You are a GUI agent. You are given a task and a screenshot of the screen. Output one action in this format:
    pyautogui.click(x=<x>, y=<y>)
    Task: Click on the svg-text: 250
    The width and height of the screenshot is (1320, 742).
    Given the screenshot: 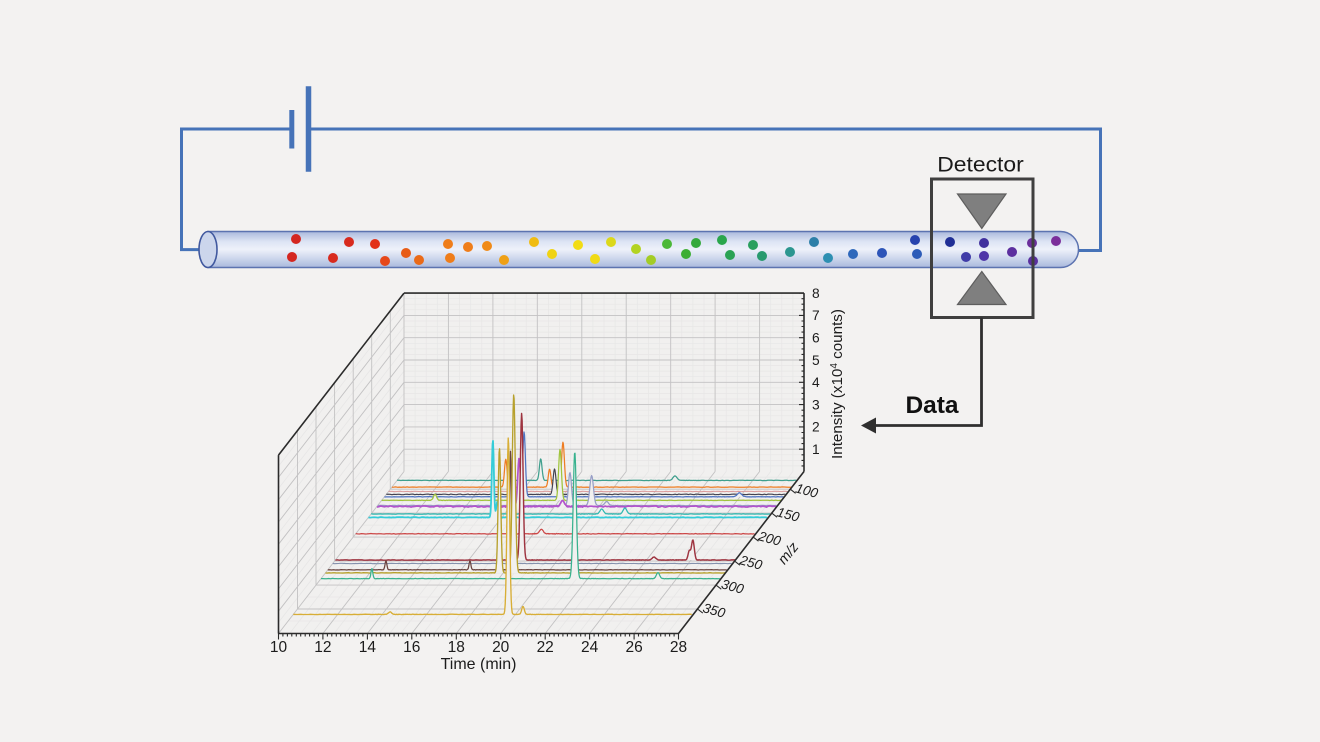 What is the action you would take?
    pyautogui.click(x=750, y=562)
    